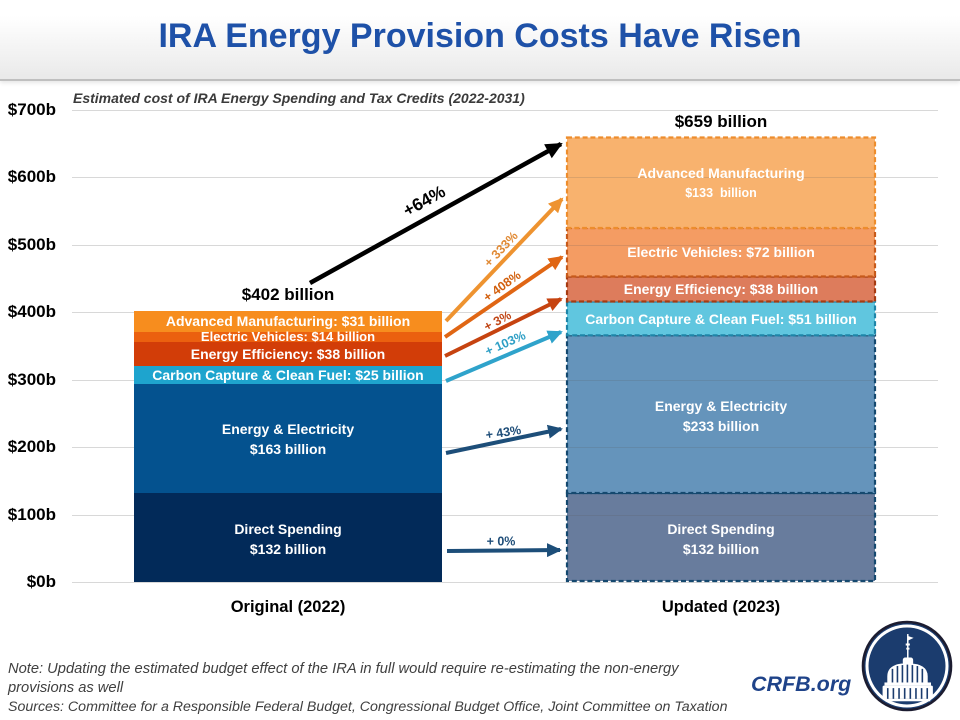  I want to click on svg-text: +64%, so click(424, 201).